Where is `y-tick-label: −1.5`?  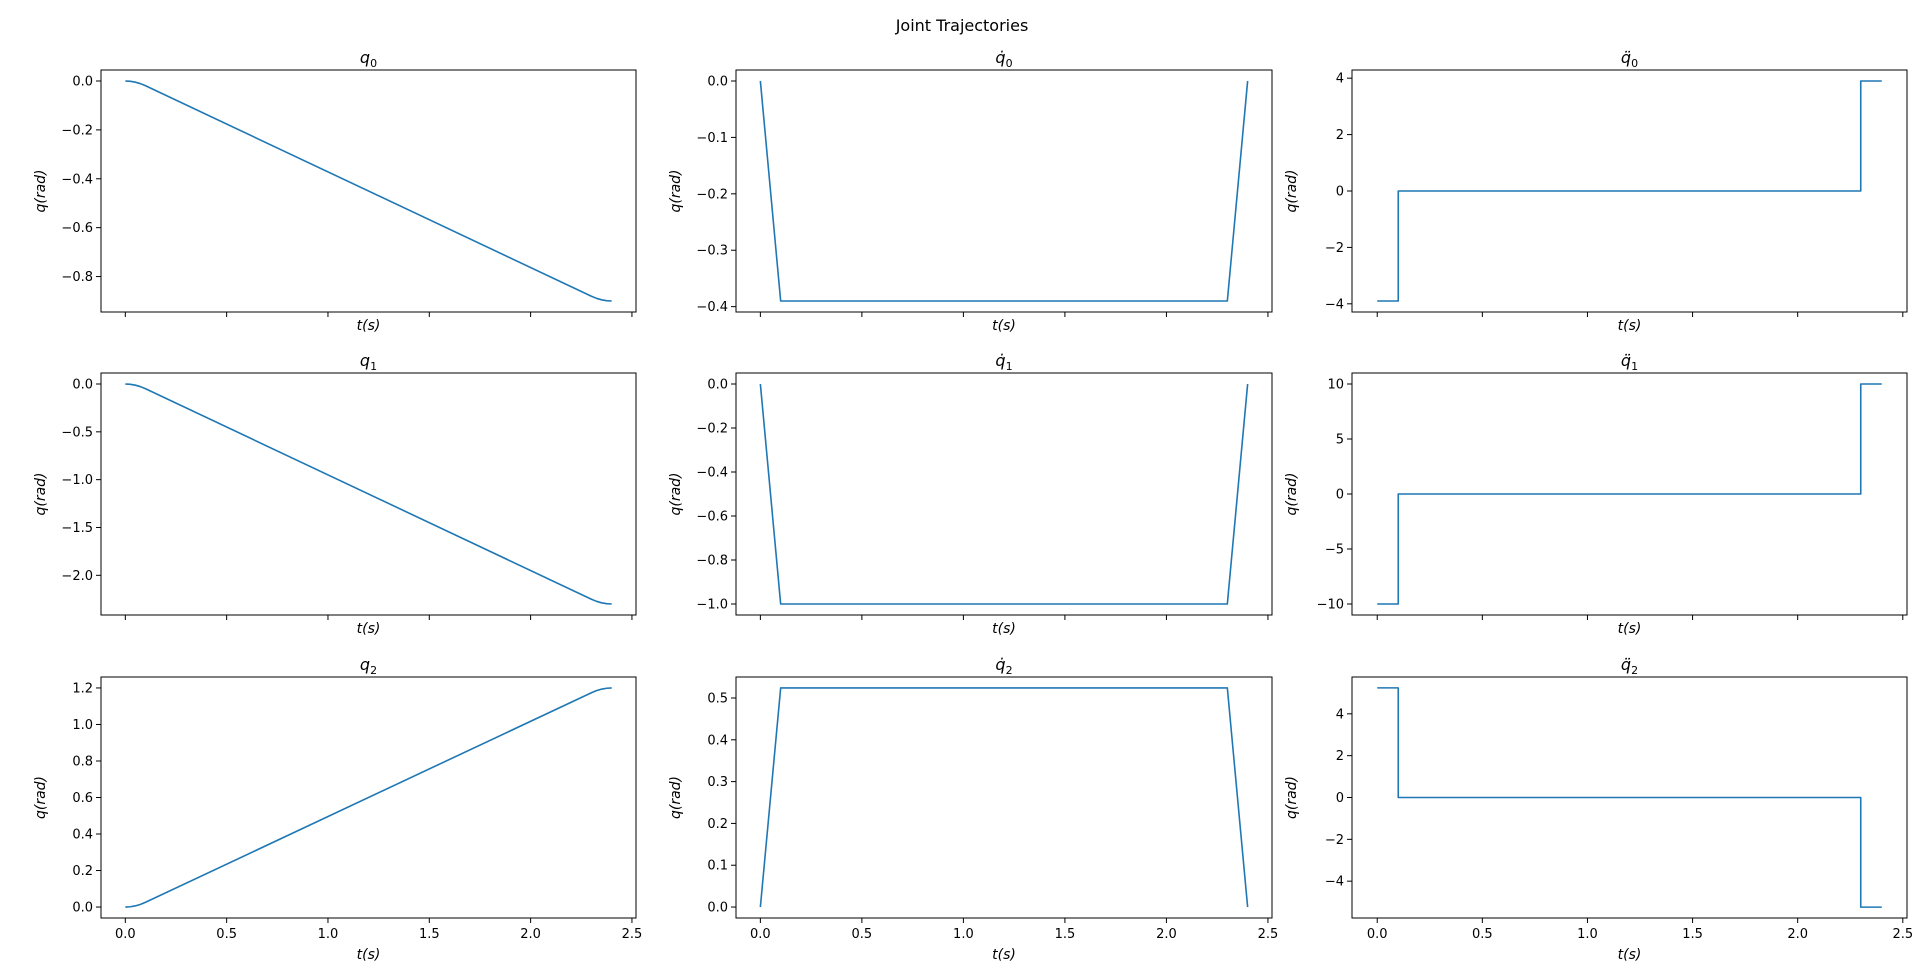
y-tick-label: −1.5 is located at coordinates (77, 528).